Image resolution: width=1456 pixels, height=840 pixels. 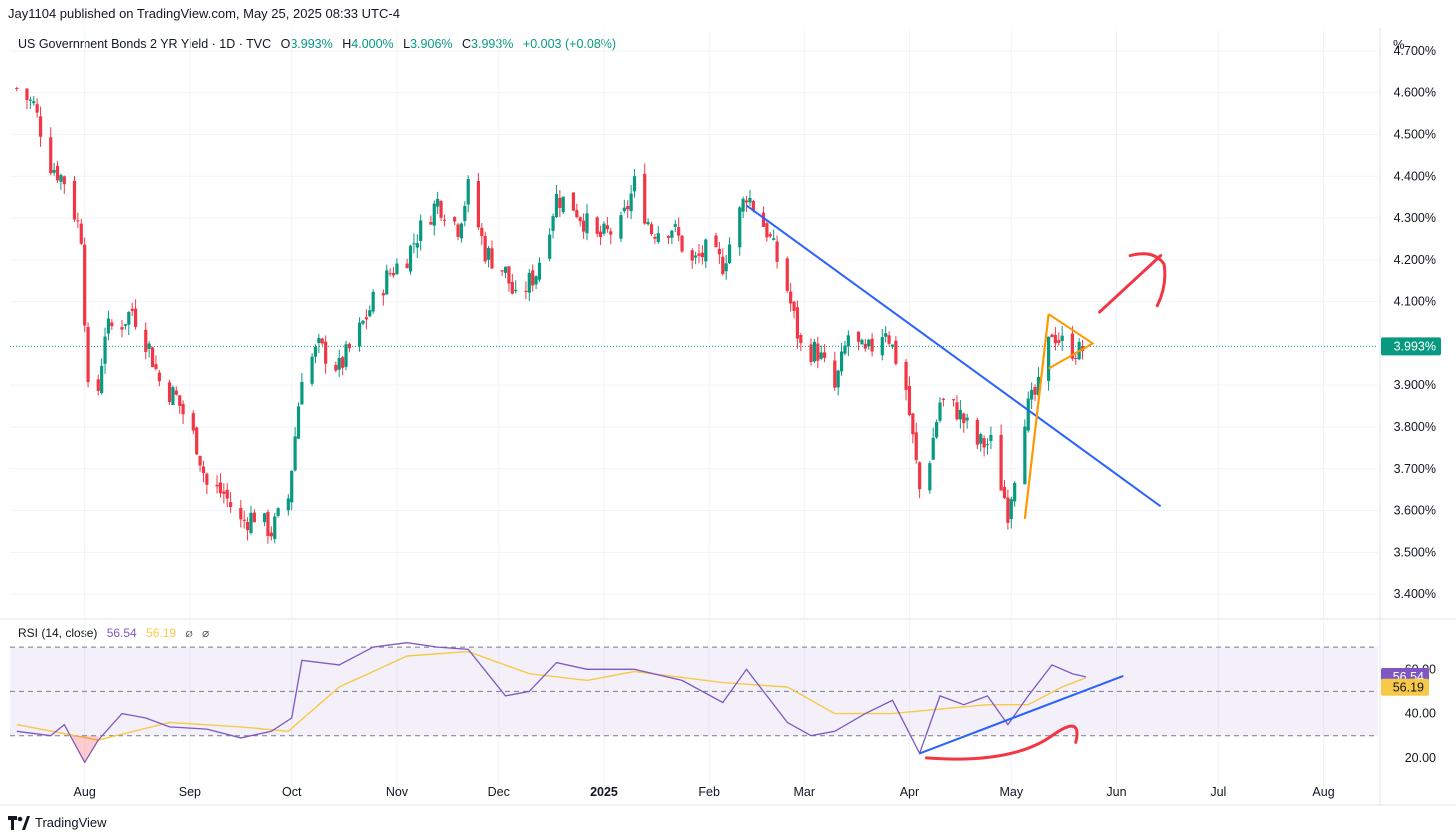 I want to click on price-tick-label: 4.700%, so click(x=1415, y=51).